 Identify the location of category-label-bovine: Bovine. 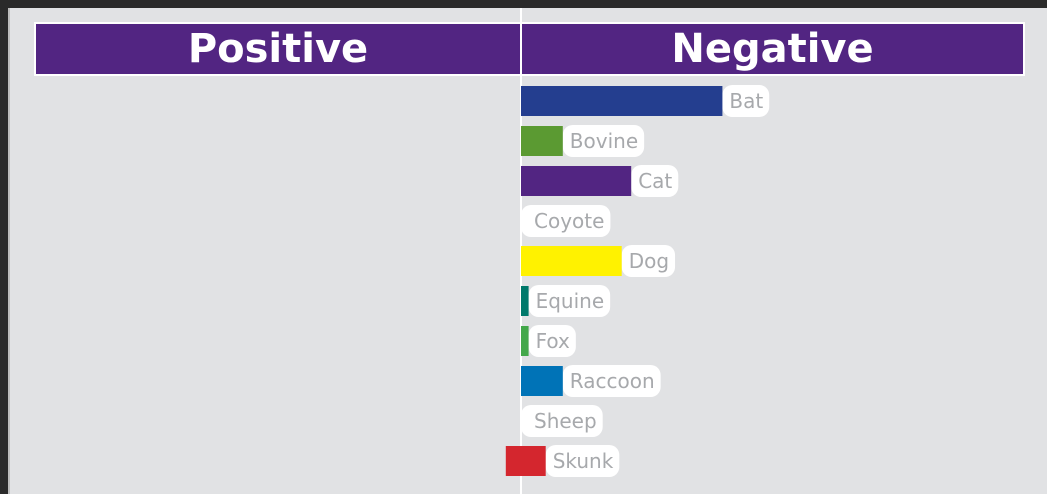
(604, 141).